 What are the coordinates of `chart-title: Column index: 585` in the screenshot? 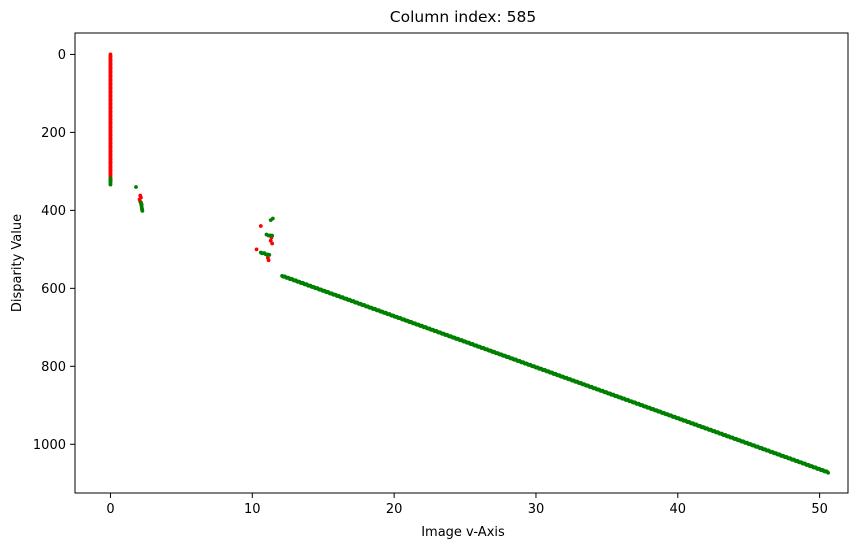 It's located at (463, 17).